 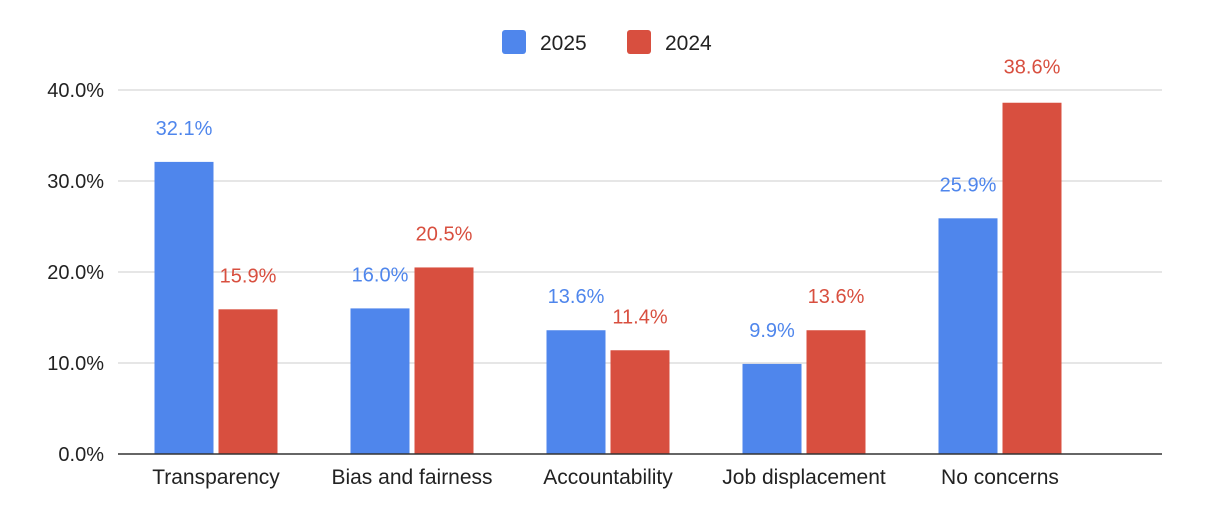 What do you see at coordinates (772, 408) in the screenshot?
I see `bar-2025-job-displacement` at bounding box center [772, 408].